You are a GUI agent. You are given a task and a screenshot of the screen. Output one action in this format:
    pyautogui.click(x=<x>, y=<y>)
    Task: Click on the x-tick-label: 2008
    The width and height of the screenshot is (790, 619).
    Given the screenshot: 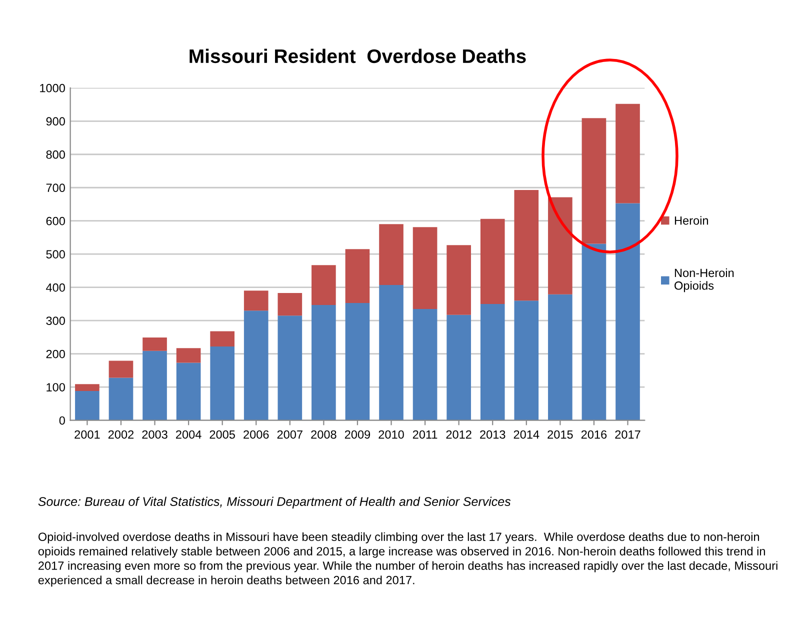 What is the action you would take?
    pyautogui.click(x=323, y=434)
    